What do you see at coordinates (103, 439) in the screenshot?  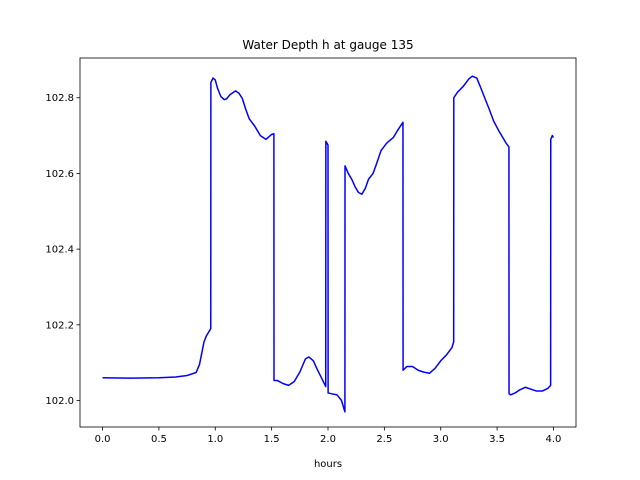 I see `x-tick-label: 0.0` at bounding box center [103, 439].